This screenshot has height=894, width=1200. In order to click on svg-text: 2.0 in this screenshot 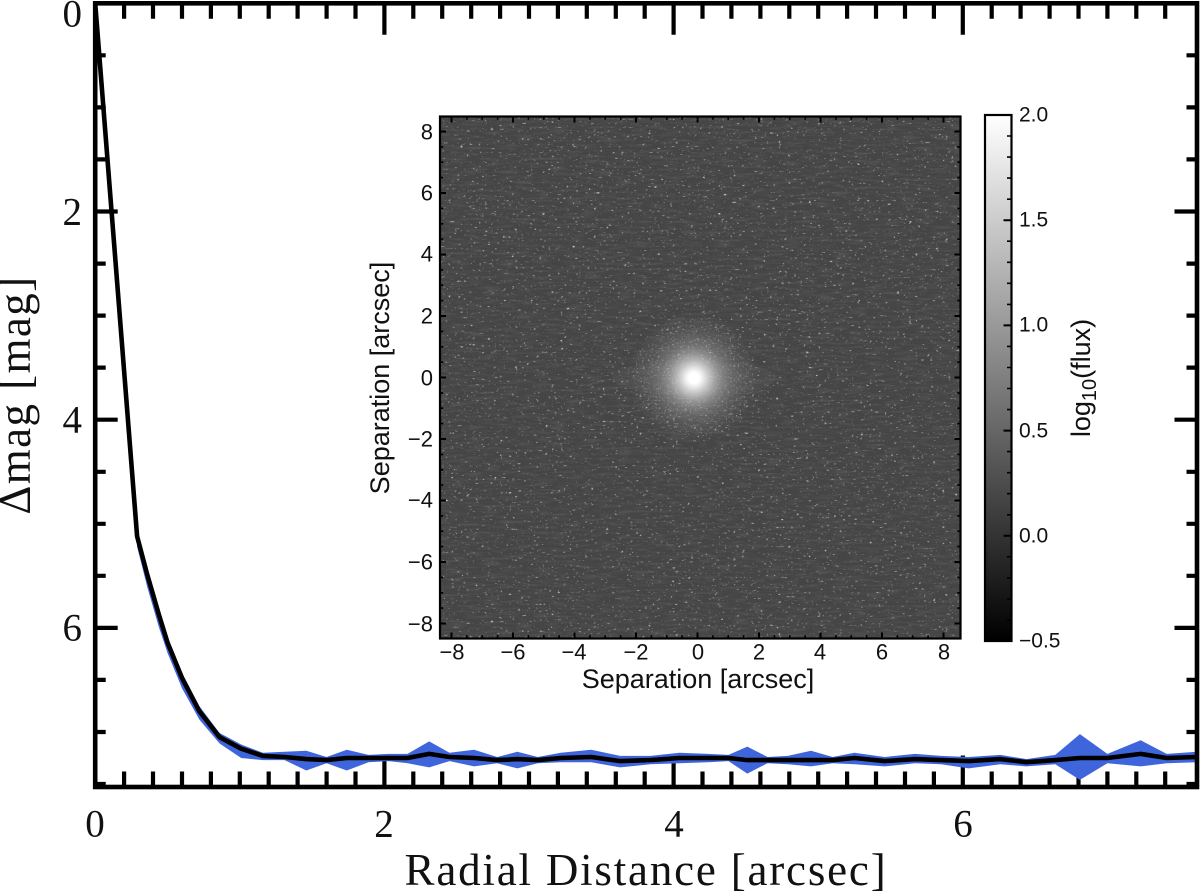, I will do `click(1033, 115)`.